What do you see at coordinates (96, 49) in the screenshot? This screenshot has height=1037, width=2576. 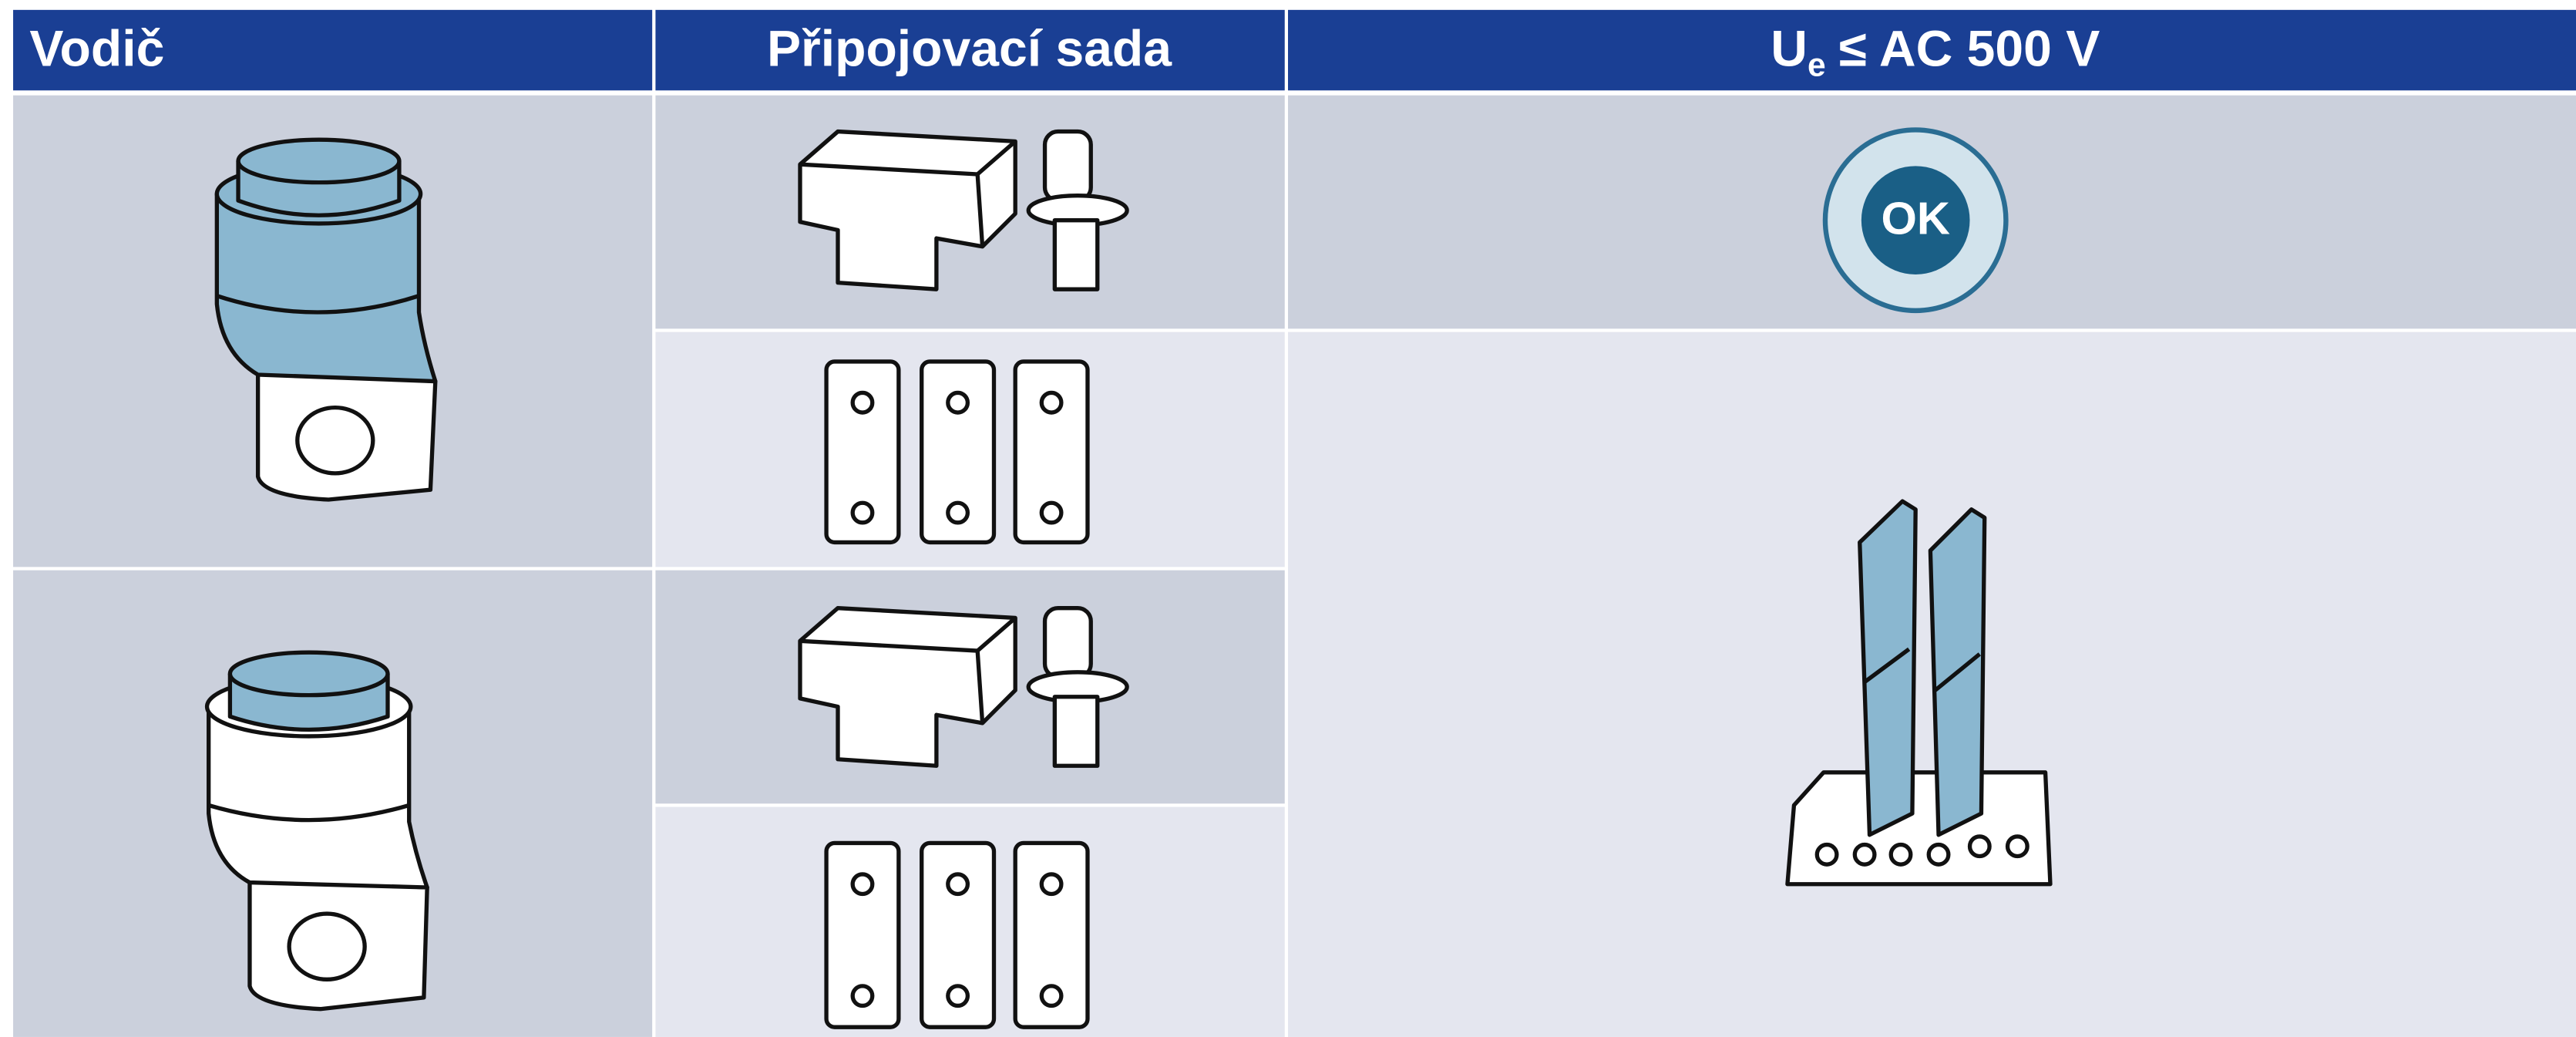 I see `header-text: Vodič` at bounding box center [96, 49].